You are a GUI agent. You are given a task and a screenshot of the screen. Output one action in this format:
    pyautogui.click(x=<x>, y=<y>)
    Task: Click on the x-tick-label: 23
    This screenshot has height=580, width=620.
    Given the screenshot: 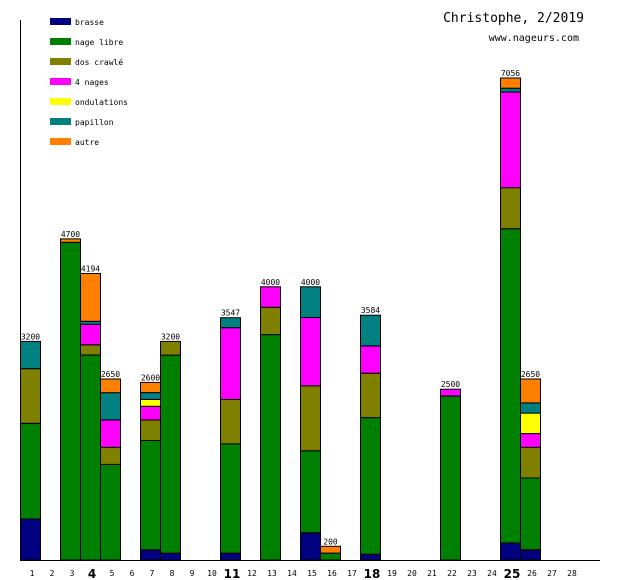 What is the action you would take?
    pyautogui.click(x=472, y=573)
    